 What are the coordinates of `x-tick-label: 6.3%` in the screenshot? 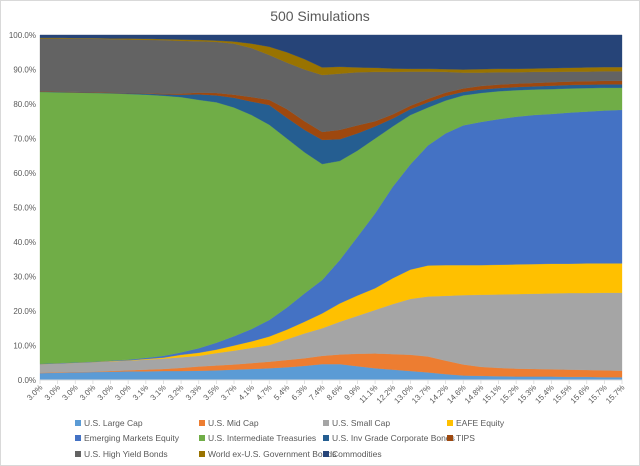 It's located at (299, 392).